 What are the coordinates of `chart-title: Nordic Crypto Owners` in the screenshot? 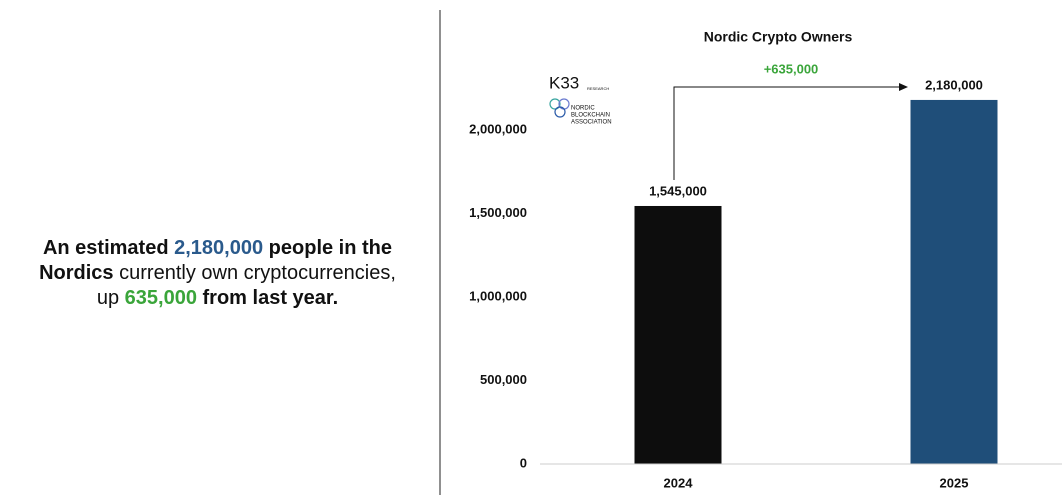 It's located at (778, 37).